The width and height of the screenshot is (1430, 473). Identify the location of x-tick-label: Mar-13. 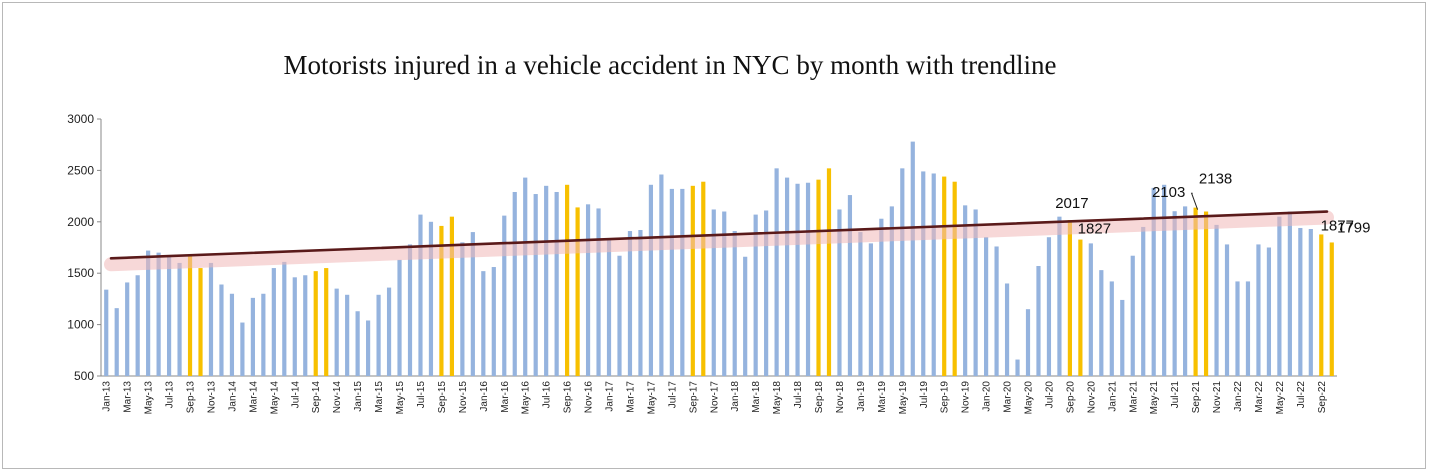
(128, 397).